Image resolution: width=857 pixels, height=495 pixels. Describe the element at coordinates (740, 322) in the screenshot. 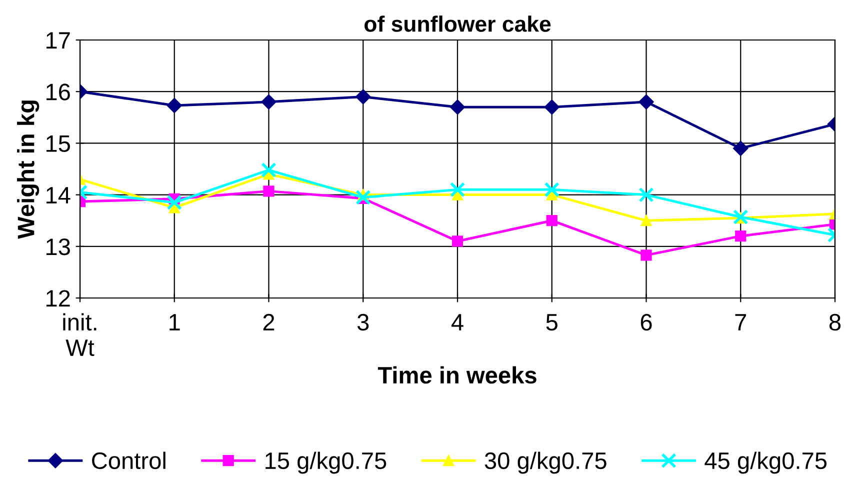

I see `x-tick-label: 7` at that location.